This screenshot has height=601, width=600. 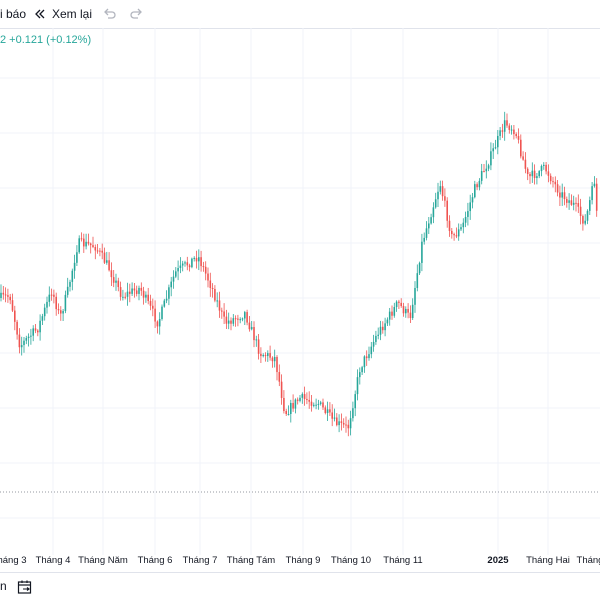 I want to click on calendar-range-icon, so click(x=25, y=587).